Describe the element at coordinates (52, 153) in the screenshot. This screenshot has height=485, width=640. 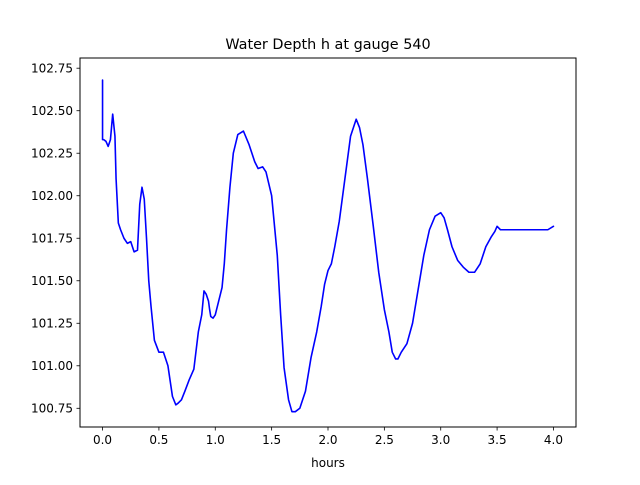
I see `y-tick-label: 102.25` at that location.